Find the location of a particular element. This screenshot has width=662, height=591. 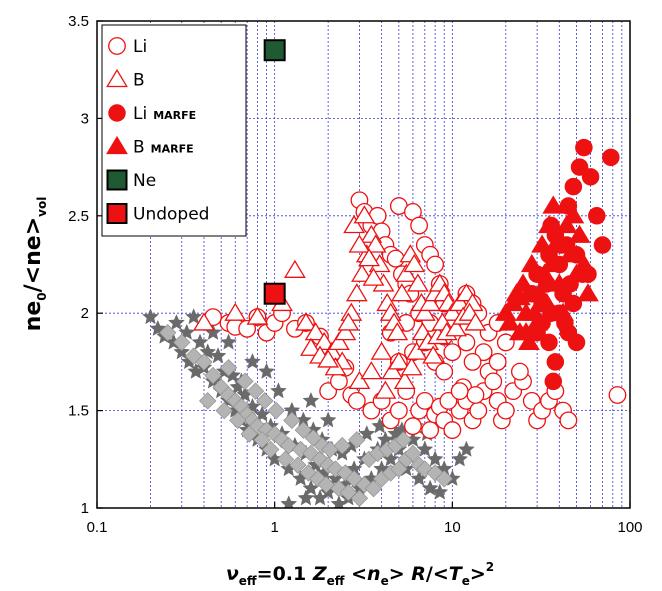

x-tick-label: 10 is located at coordinates (452, 527).